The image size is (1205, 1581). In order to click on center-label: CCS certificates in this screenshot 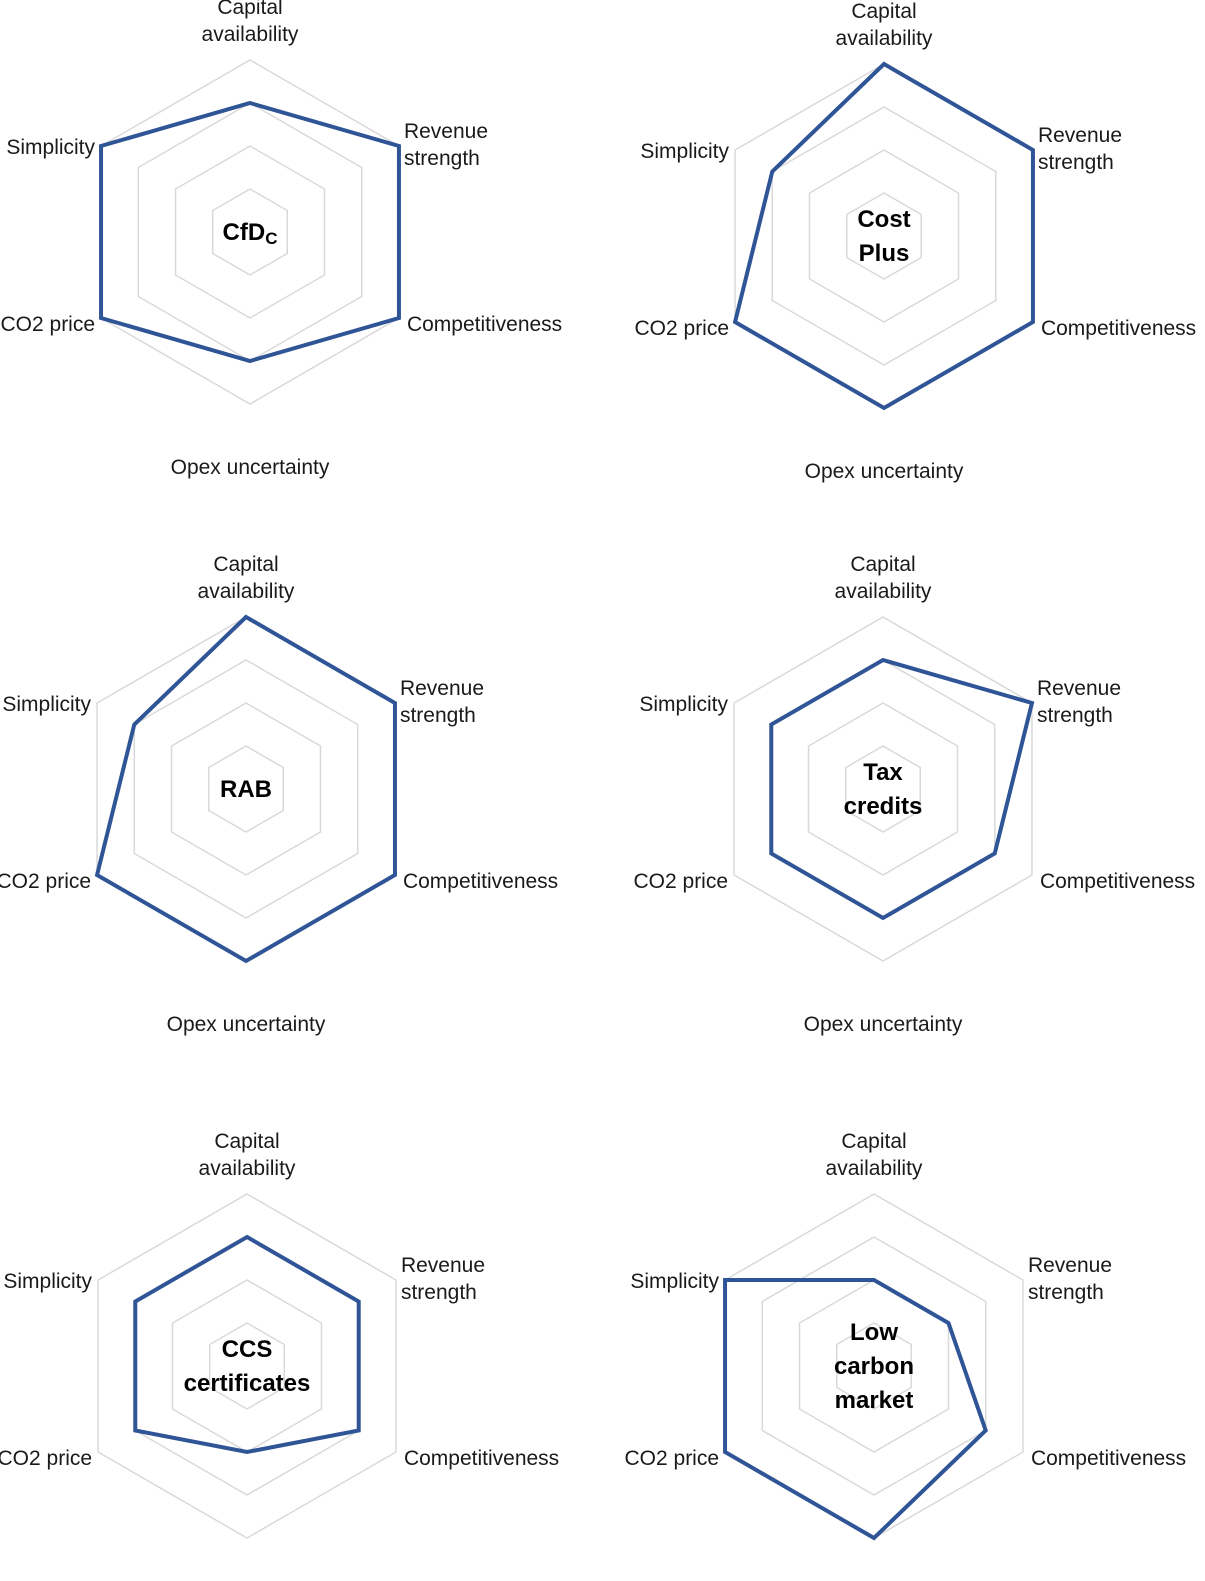, I will do `click(247, 1366)`.